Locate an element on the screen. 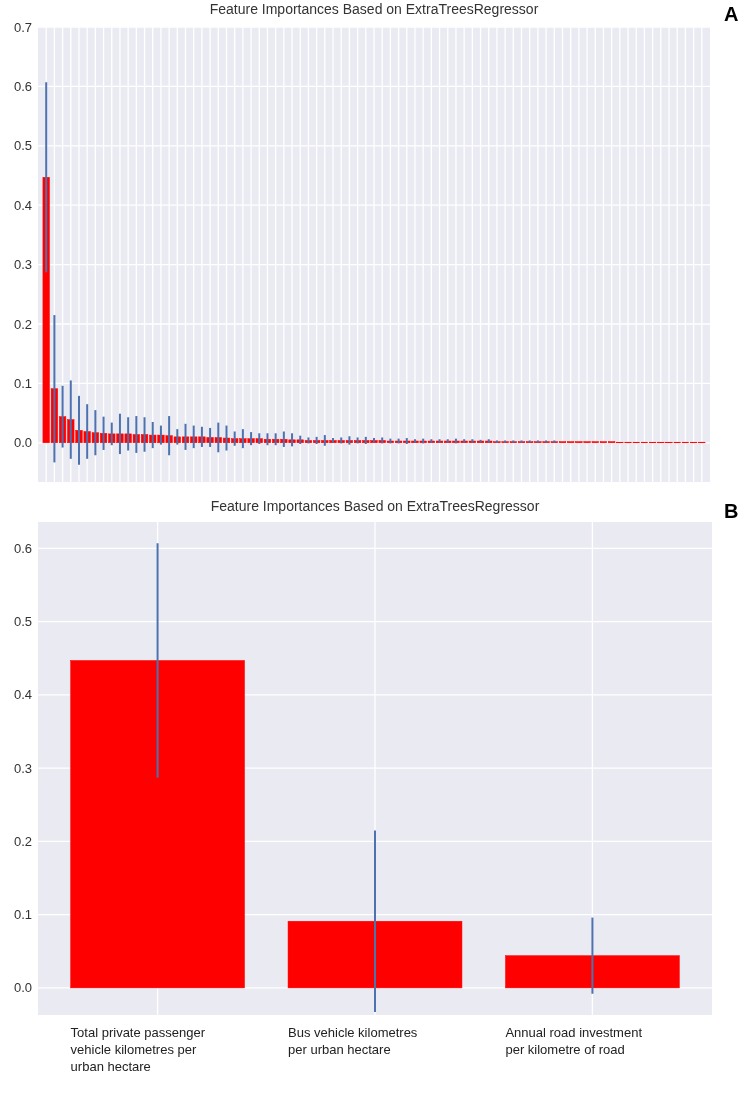  x-tick-label: Bus vehicle kilometres per urban hectare is located at coordinates (353, 1041).